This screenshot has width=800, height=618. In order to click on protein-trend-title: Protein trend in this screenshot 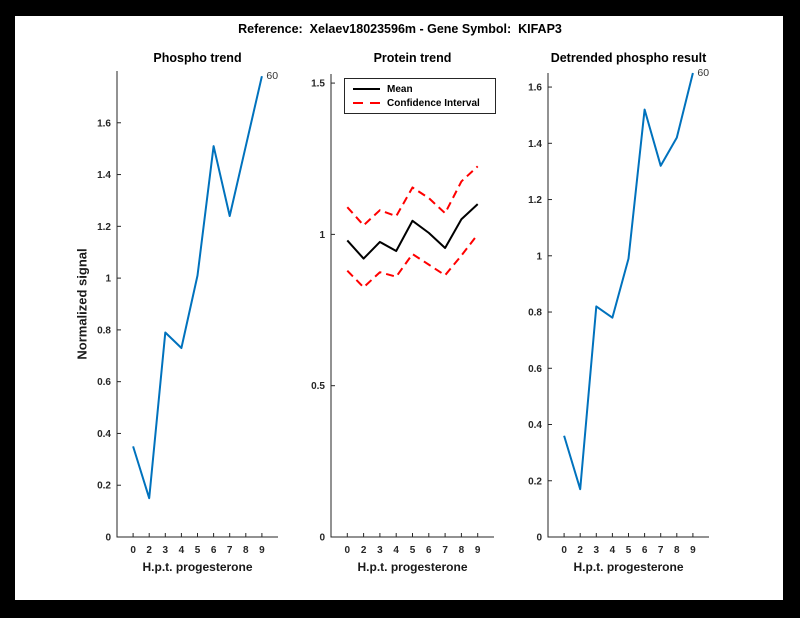, I will do `click(412, 58)`.